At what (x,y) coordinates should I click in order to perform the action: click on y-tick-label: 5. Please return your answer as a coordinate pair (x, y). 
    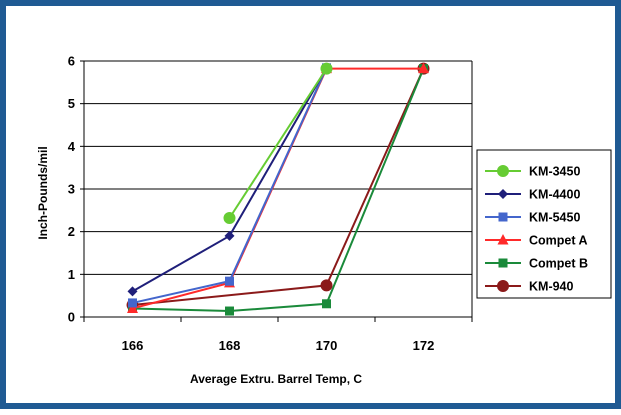
    Looking at the image, I should click on (71, 103).